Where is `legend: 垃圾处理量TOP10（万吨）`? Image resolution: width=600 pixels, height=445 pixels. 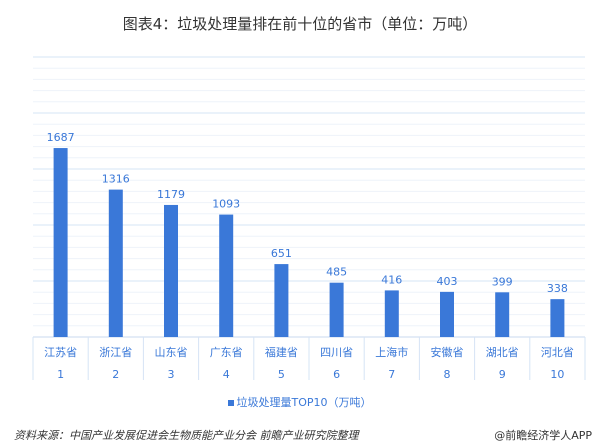 legend: 垃圾处理量TOP10（万吨） is located at coordinates (300, 402).